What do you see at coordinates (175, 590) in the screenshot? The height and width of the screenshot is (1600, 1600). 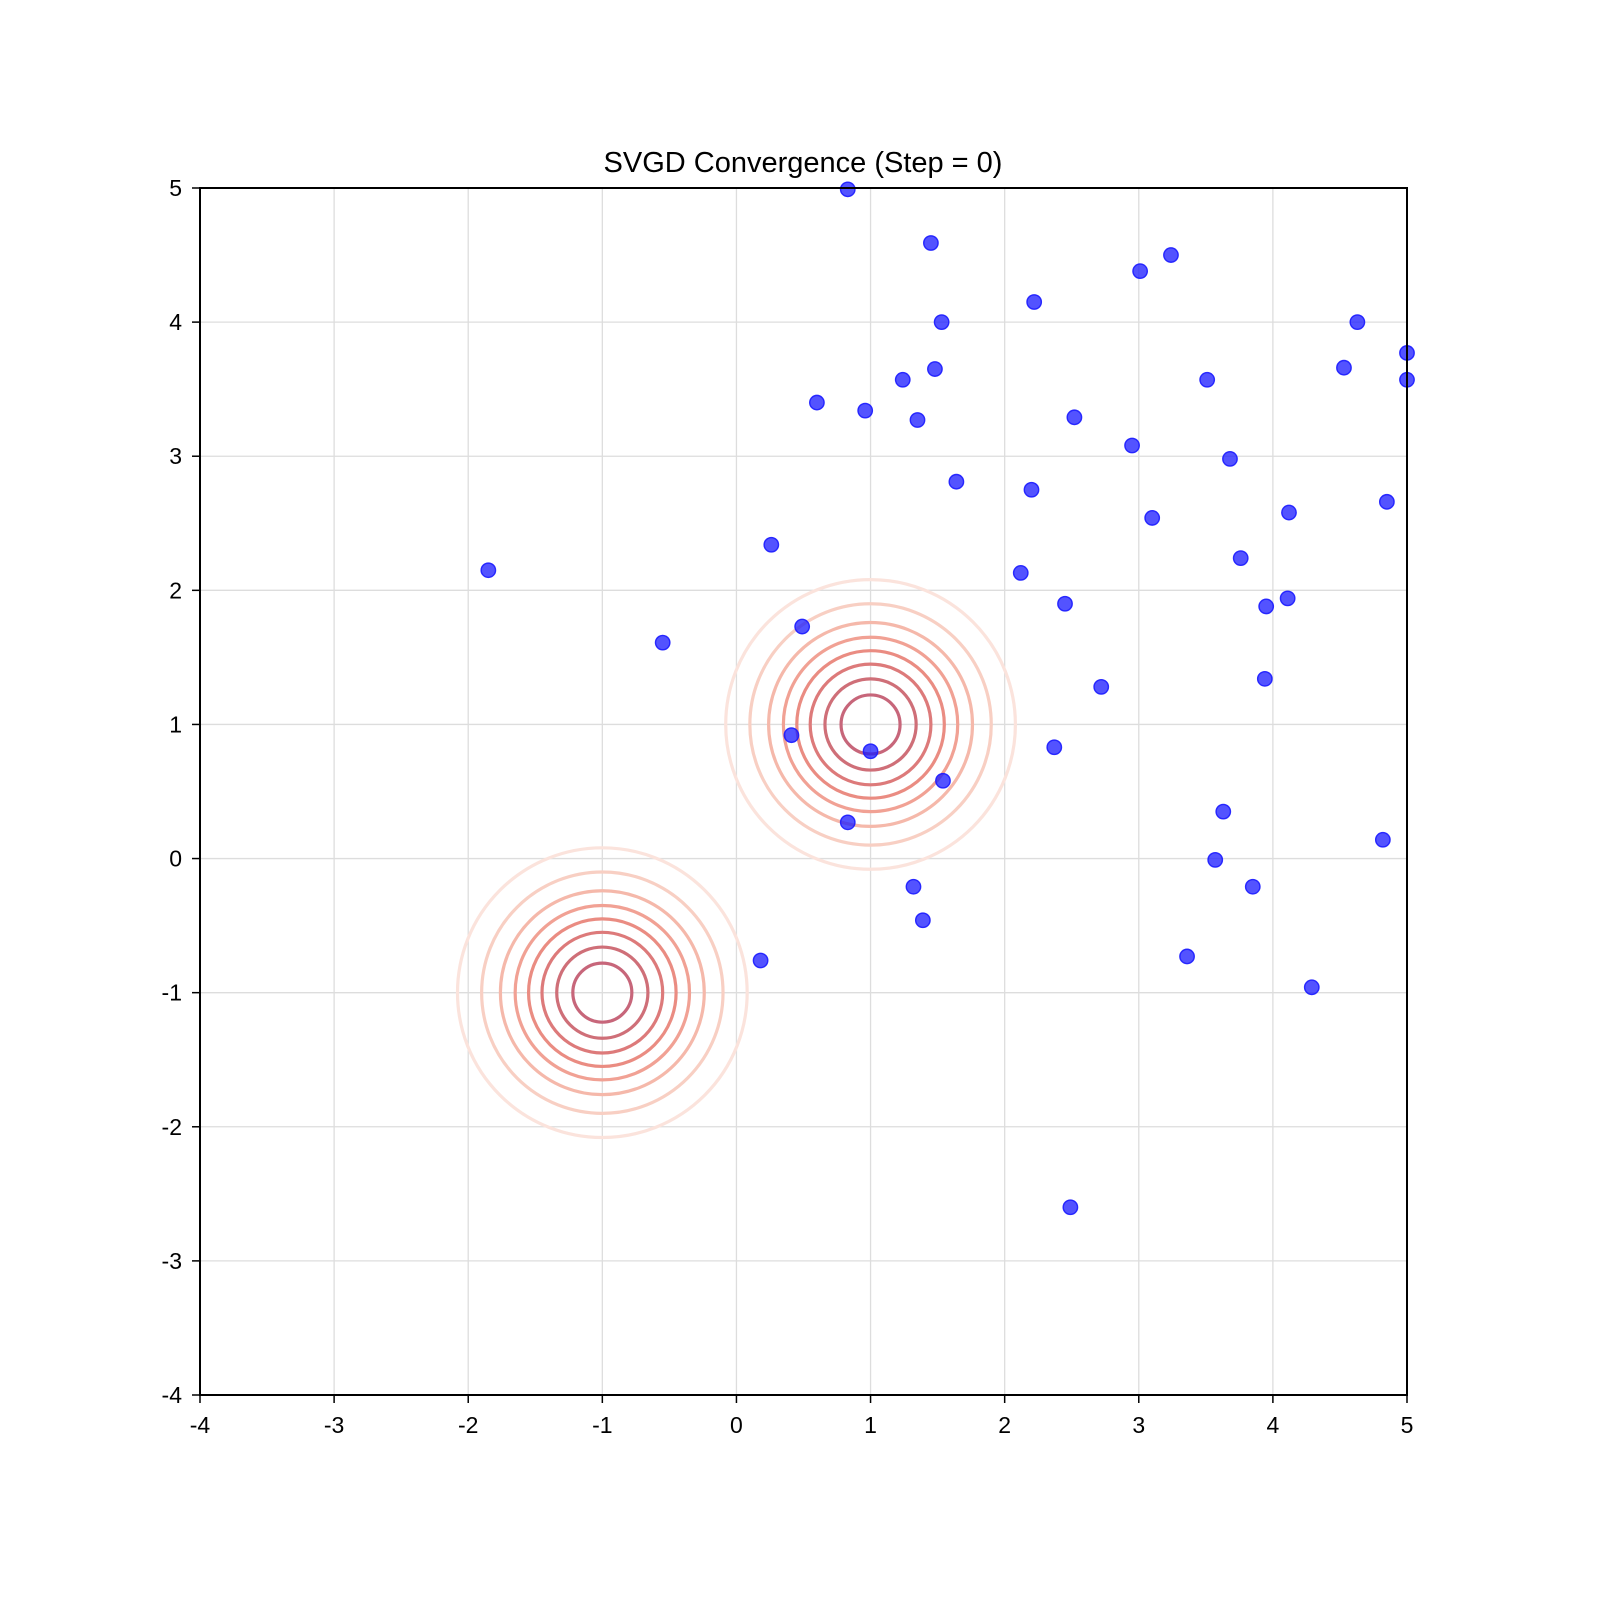 I see `y-tick-label: 2` at bounding box center [175, 590].